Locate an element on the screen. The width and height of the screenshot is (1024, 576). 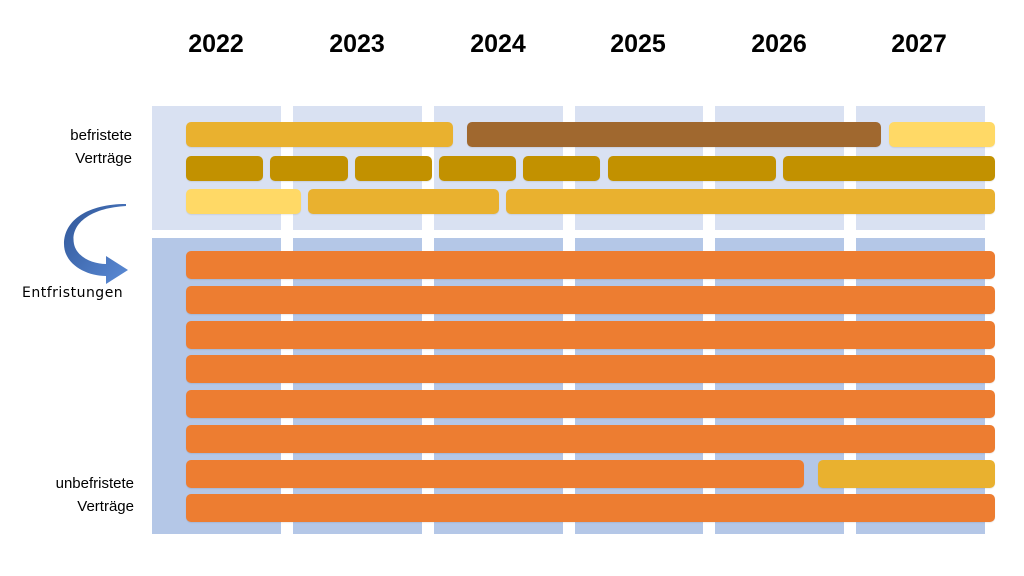
temporary-label-line-1: befristete is located at coordinates (101, 135).